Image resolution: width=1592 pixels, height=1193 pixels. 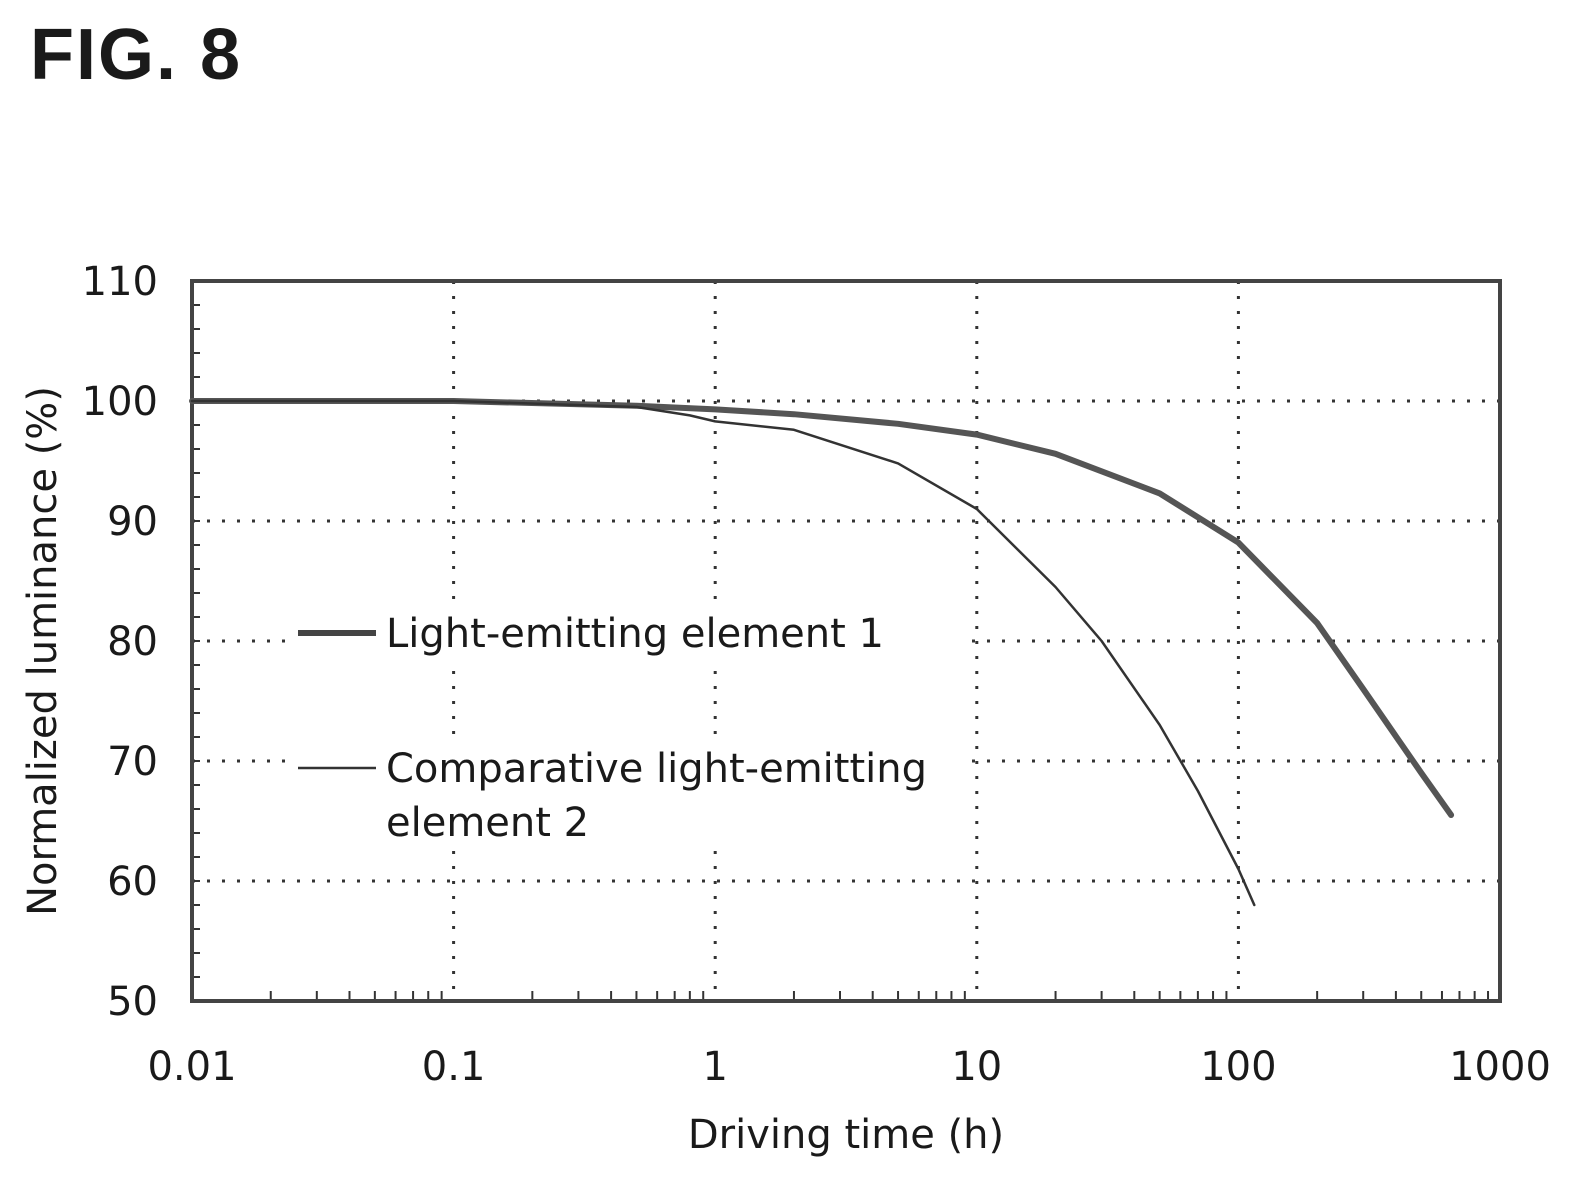 What do you see at coordinates (120, 282) in the screenshot?
I see `y-tick-label: 110` at bounding box center [120, 282].